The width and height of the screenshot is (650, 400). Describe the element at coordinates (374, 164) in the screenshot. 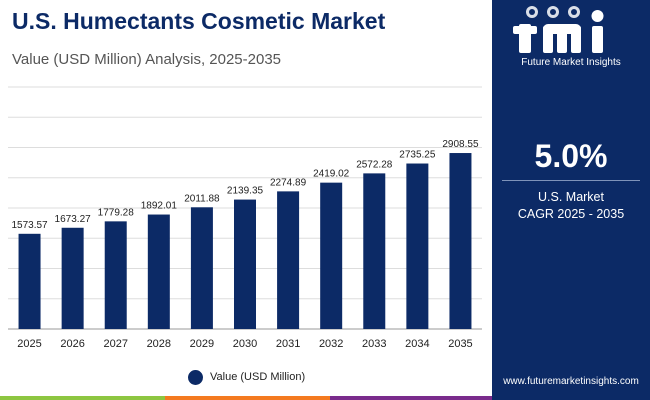

I see `value-label-2033: 2572.28` at that location.